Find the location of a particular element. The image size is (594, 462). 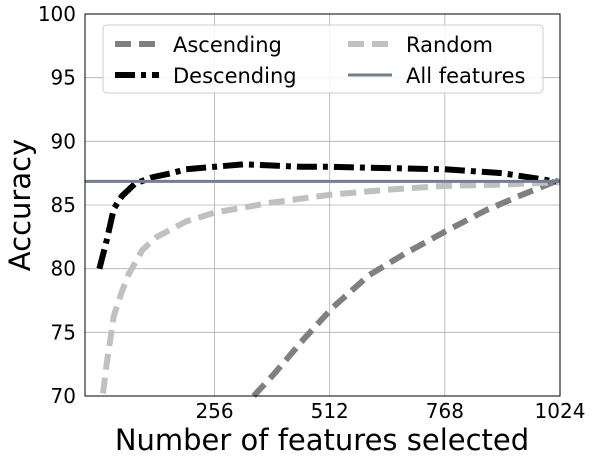

y-tick-label: 85 is located at coordinates (63, 205).